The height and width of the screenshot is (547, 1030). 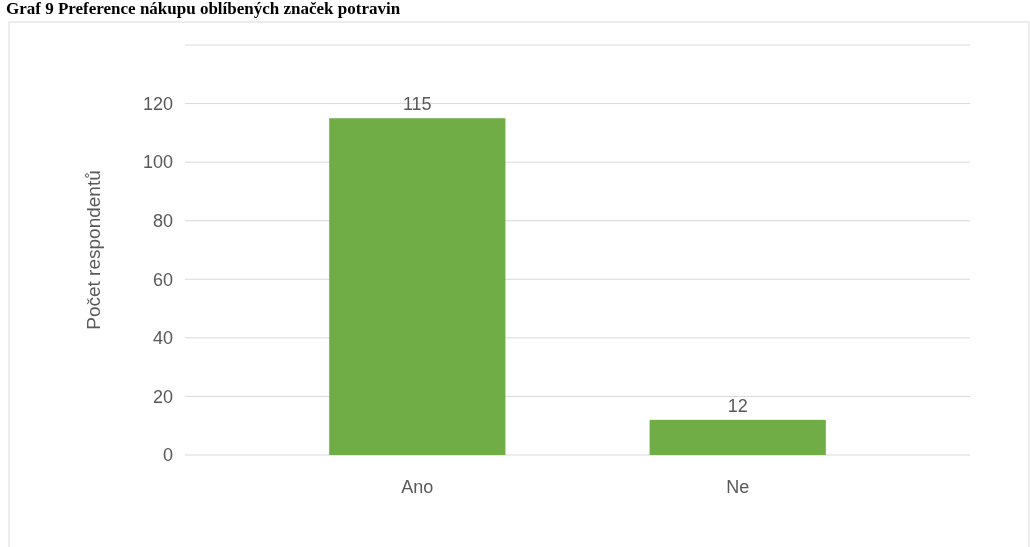 What do you see at coordinates (93, 250) in the screenshot?
I see `y-axis-title: Počet respondentů` at bounding box center [93, 250].